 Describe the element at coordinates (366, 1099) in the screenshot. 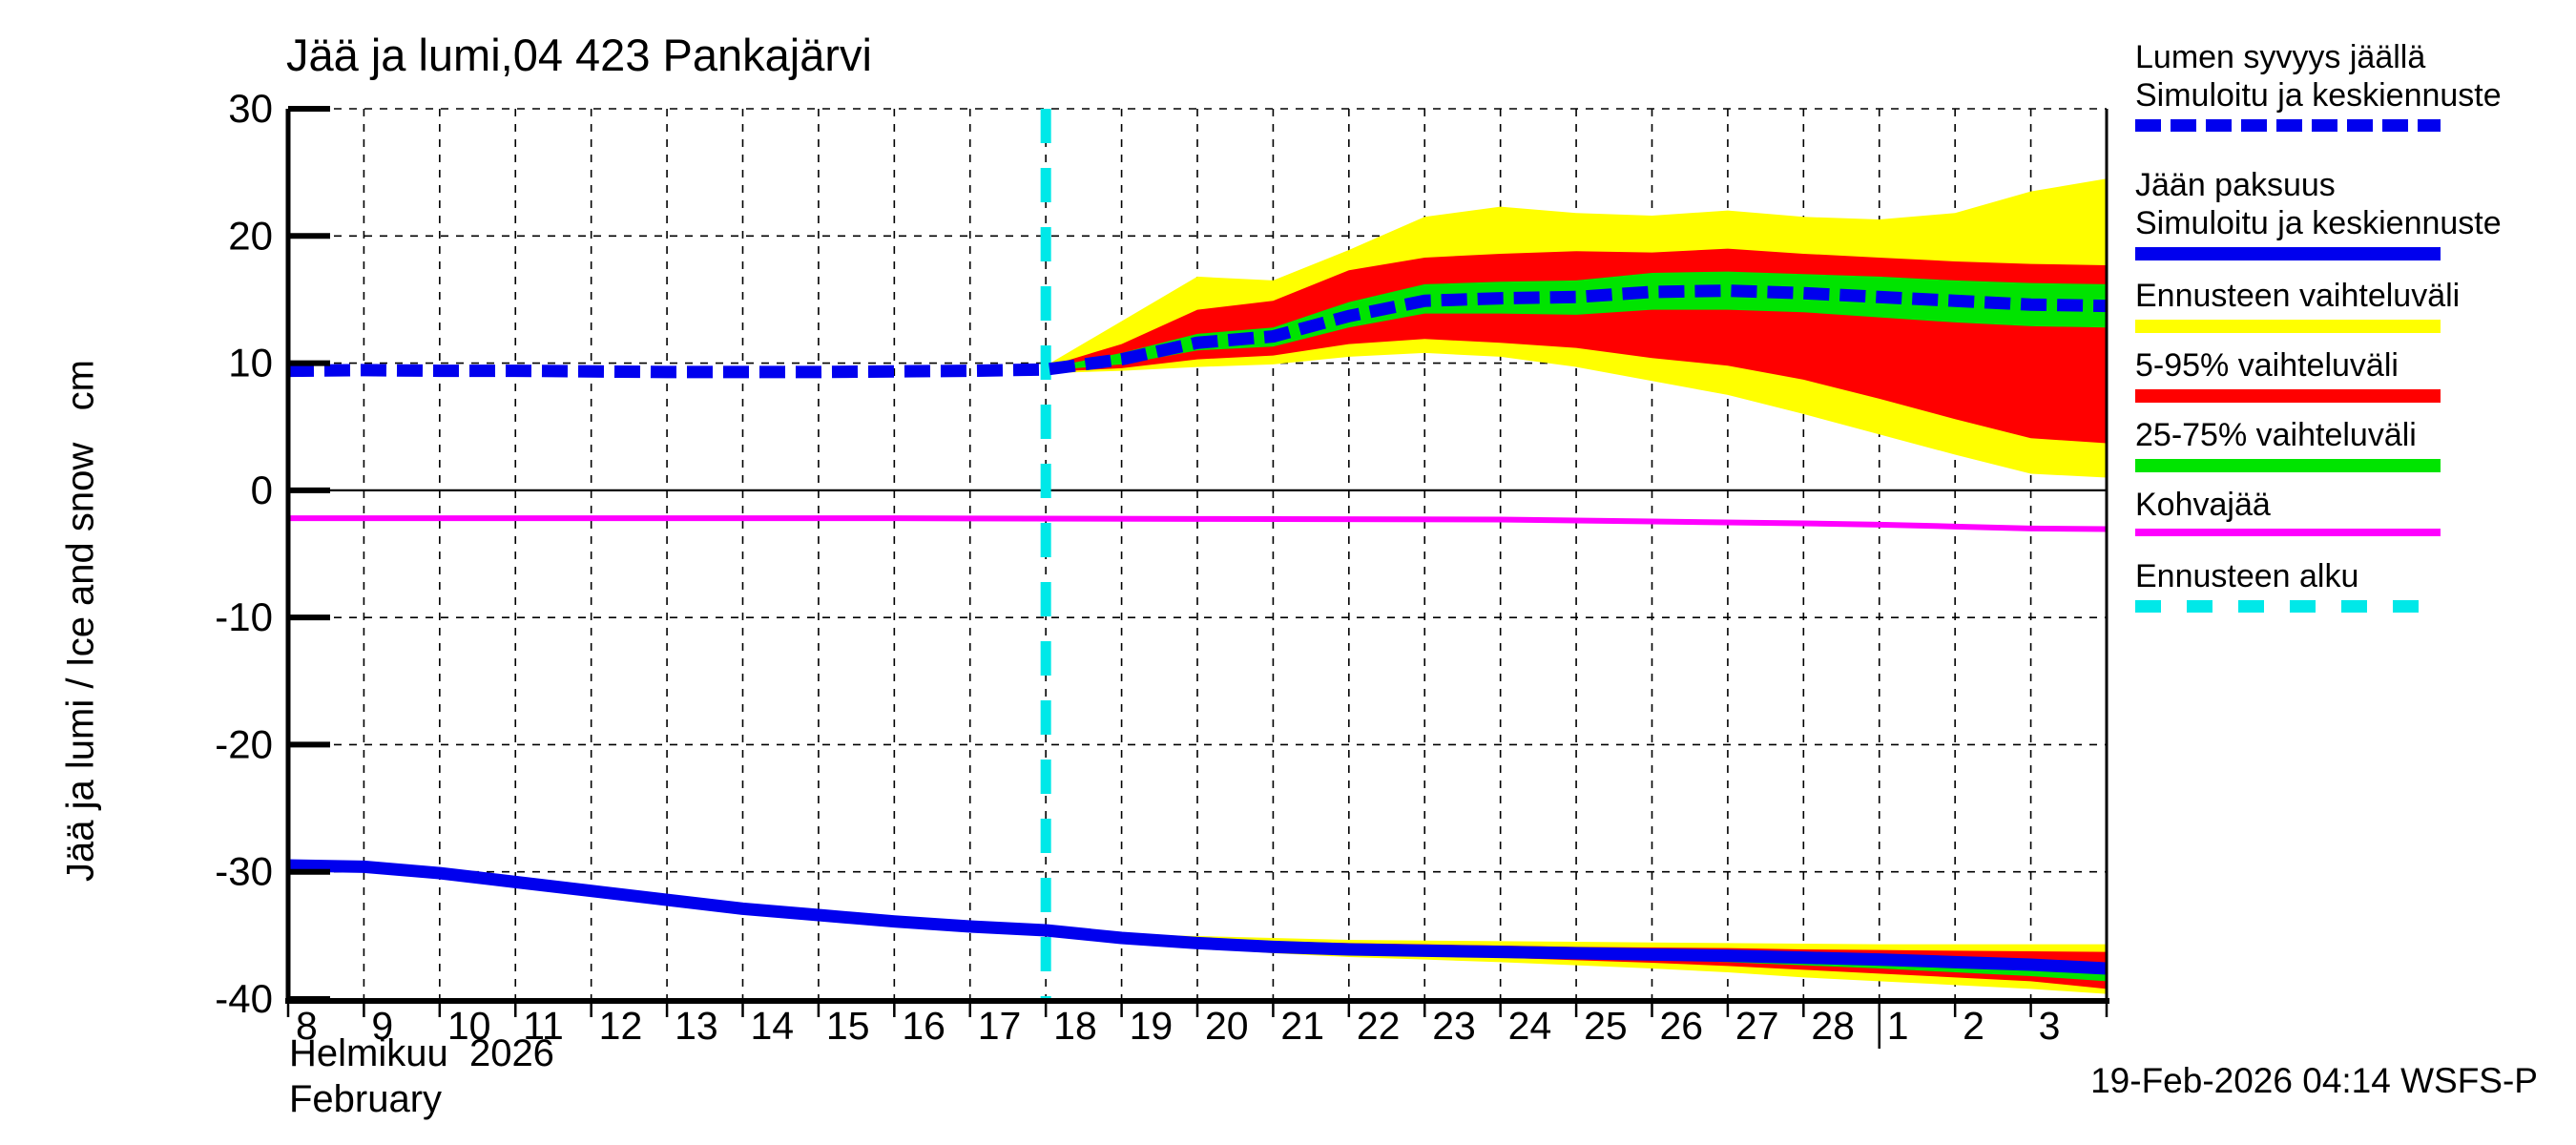

I see `x-axis-month-label-en: February` at that location.